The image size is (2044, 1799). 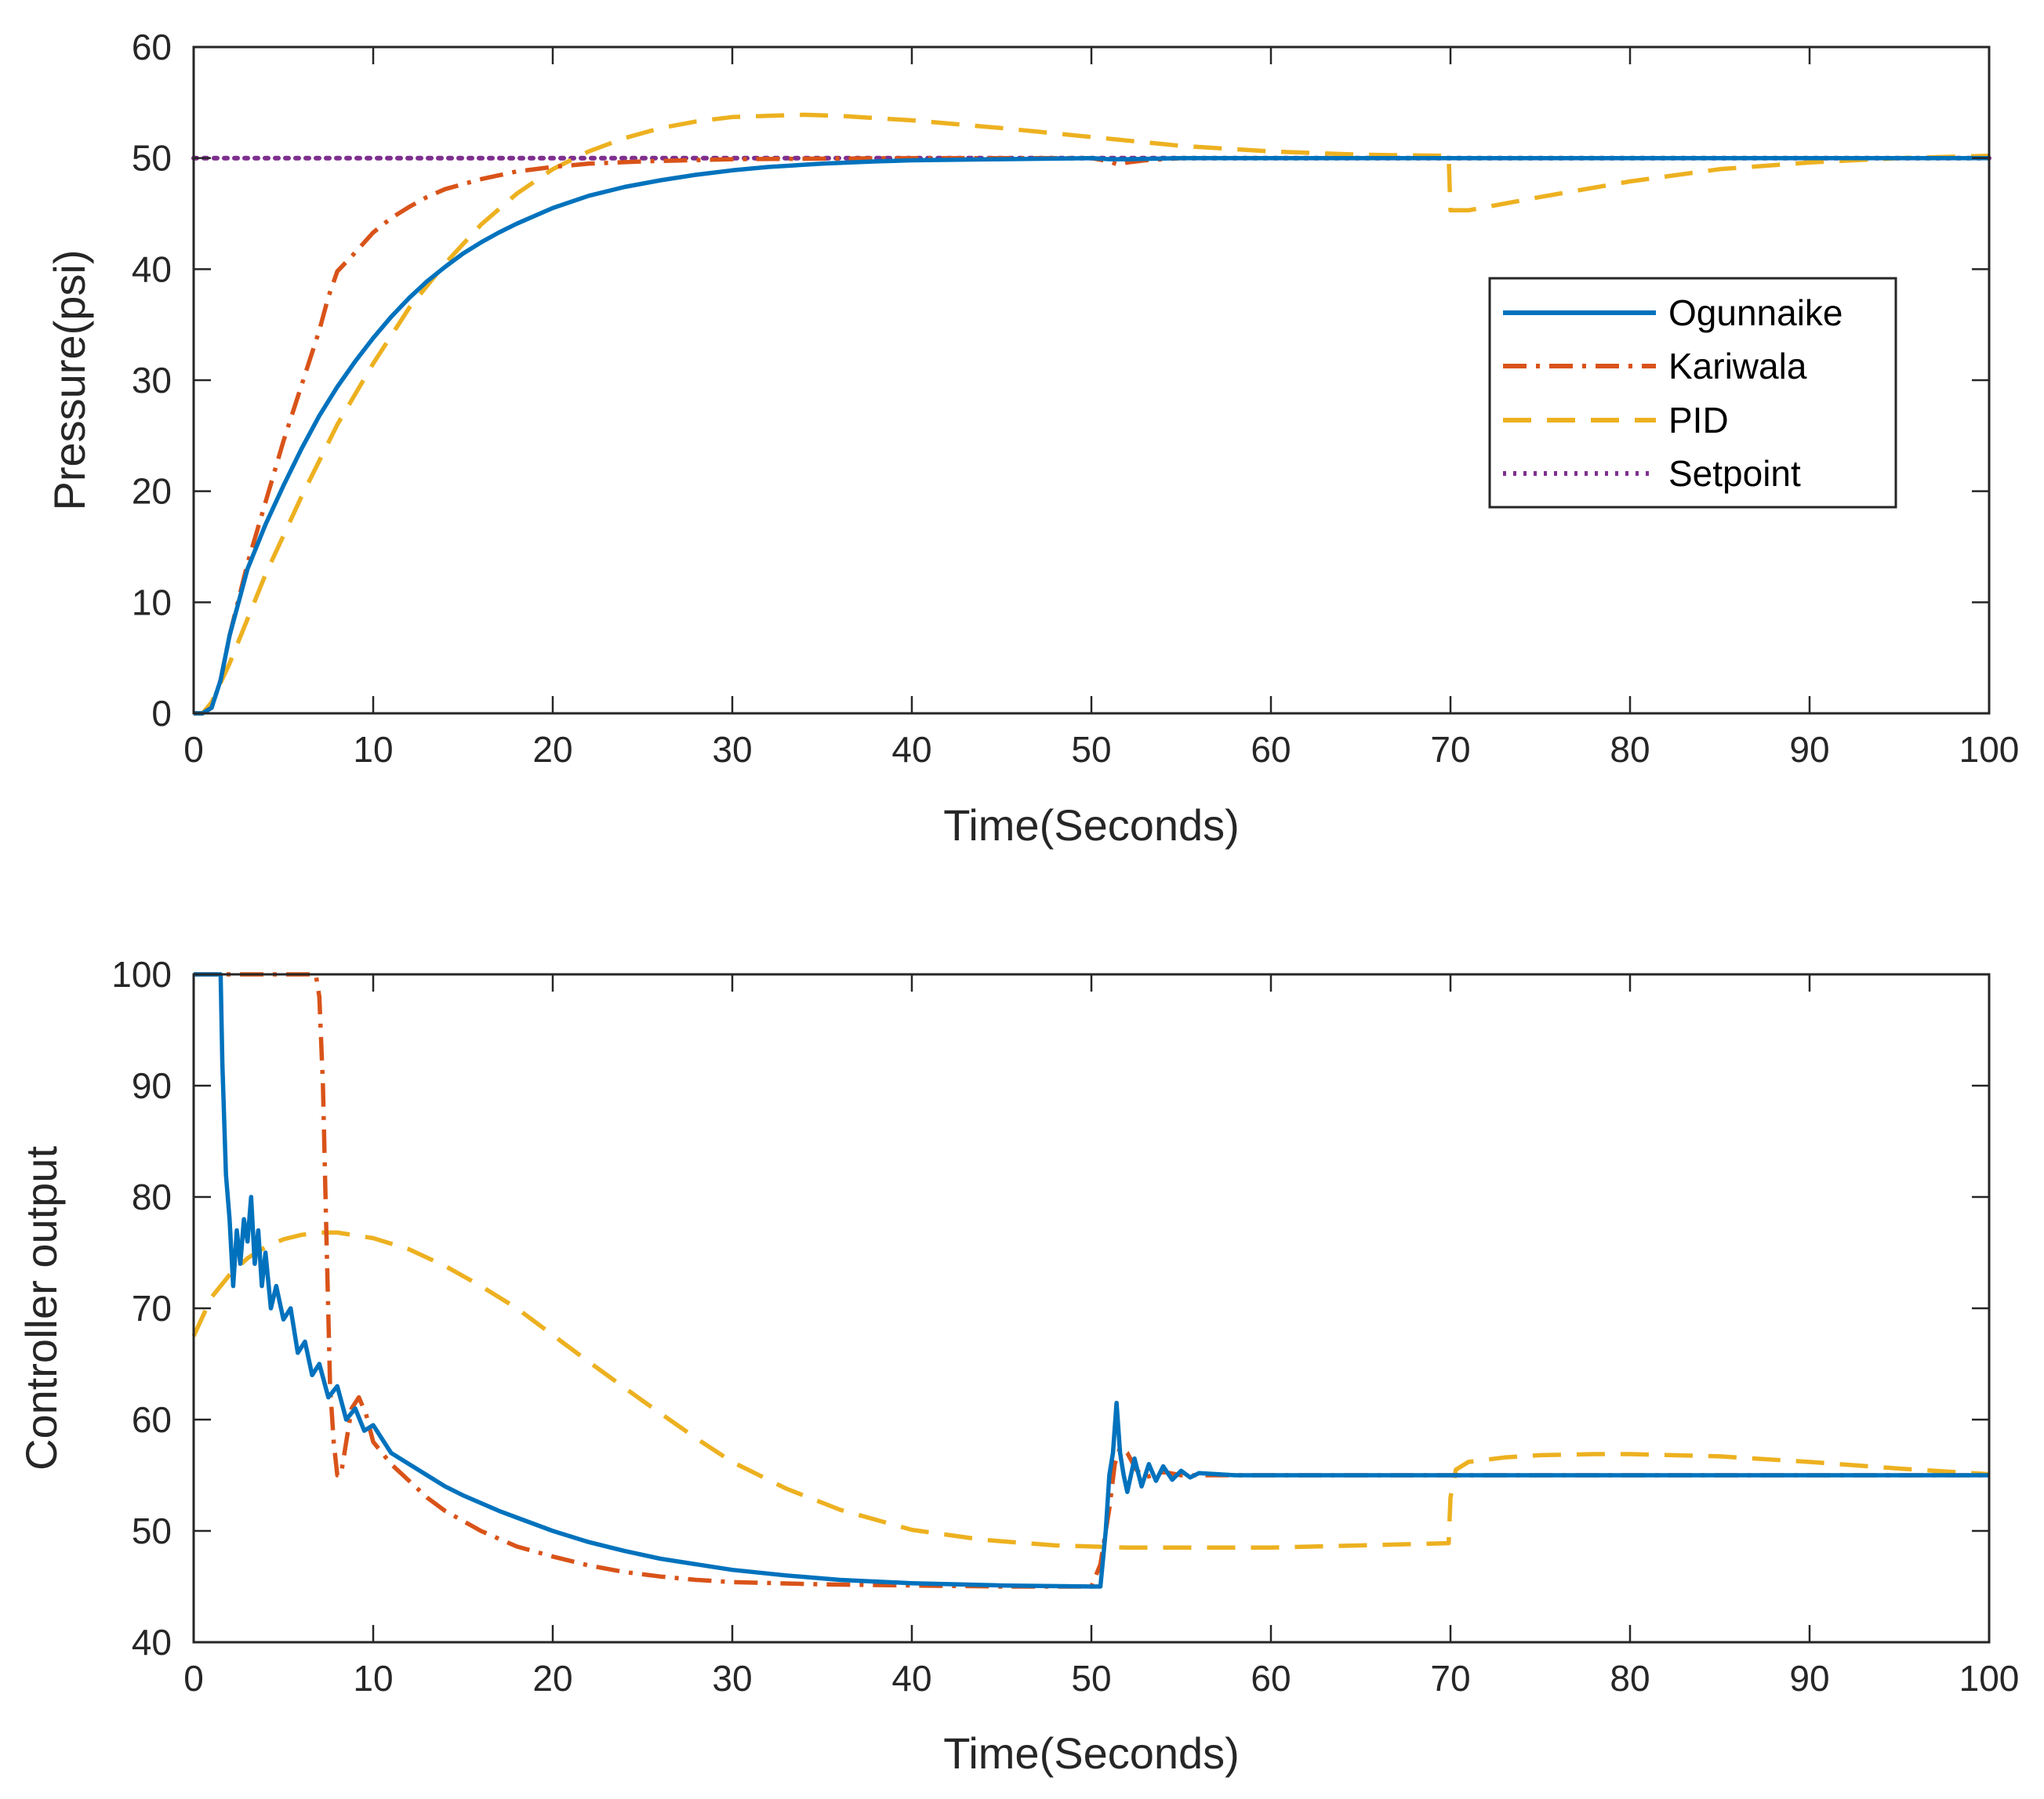 What do you see at coordinates (1989, 749) in the screenshot?
I see `pressure-x-tick-label: 100` at bounding box center [1989, 749].